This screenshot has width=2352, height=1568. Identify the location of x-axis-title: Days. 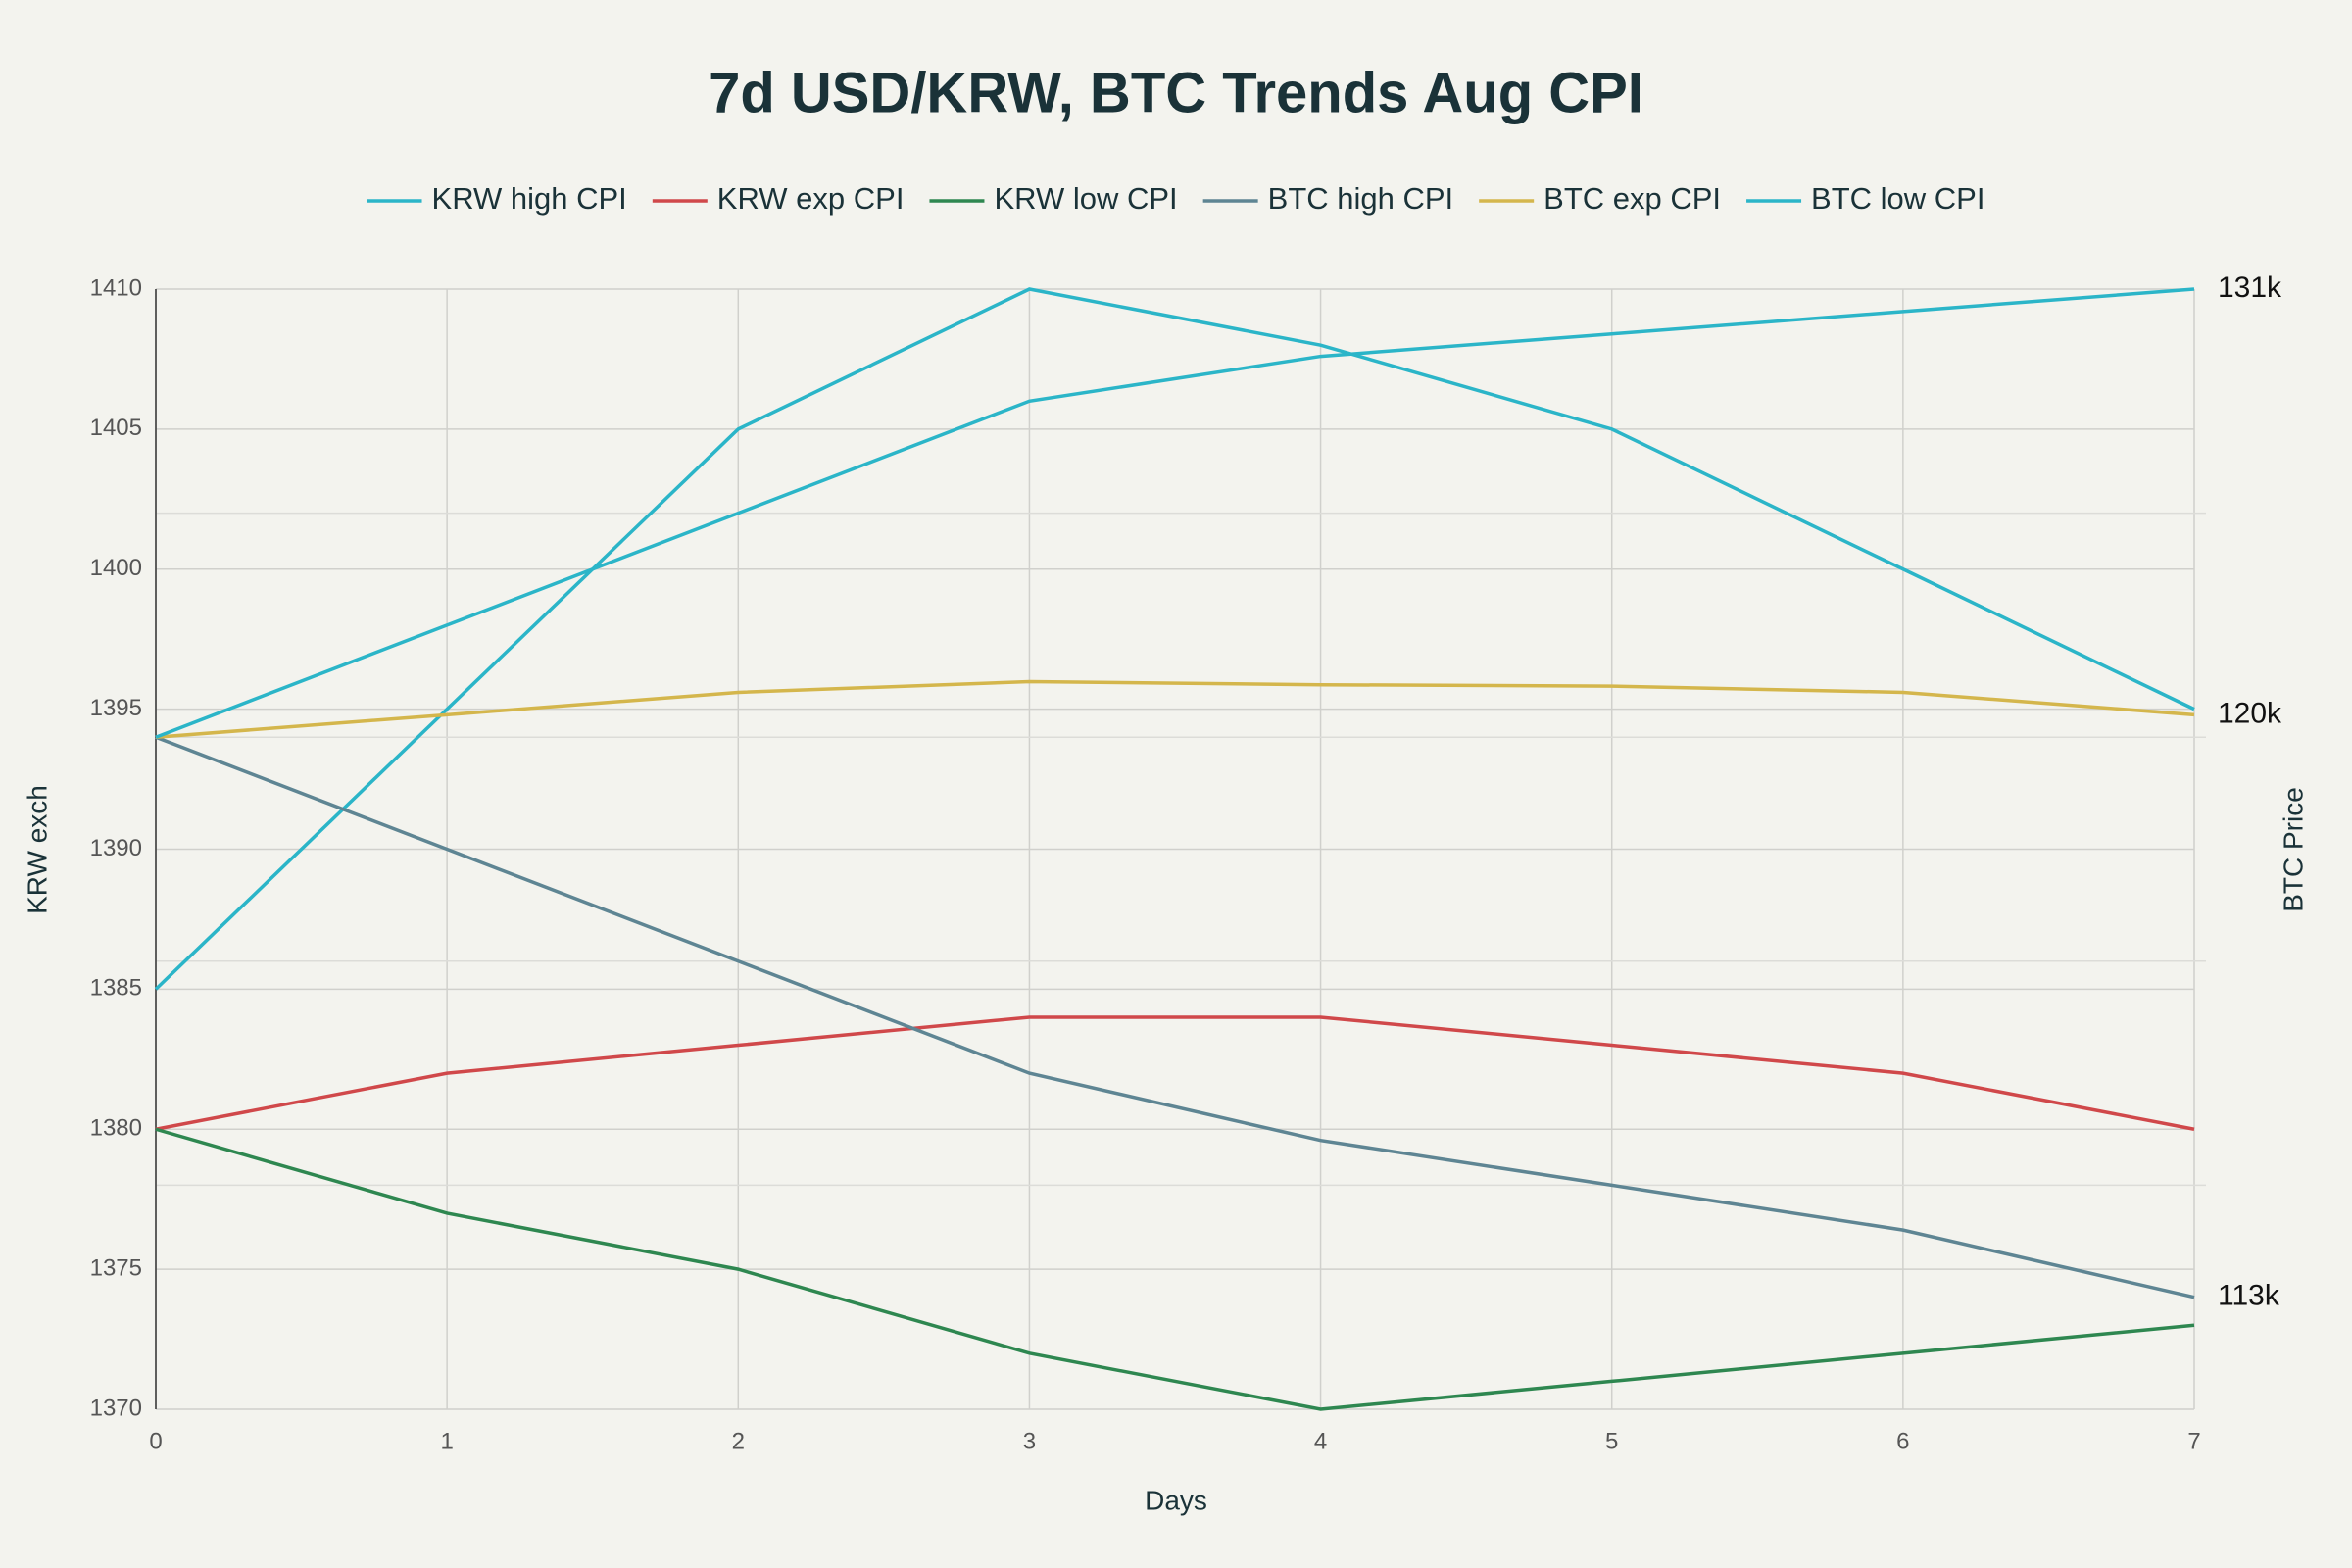
(1176, 1500).